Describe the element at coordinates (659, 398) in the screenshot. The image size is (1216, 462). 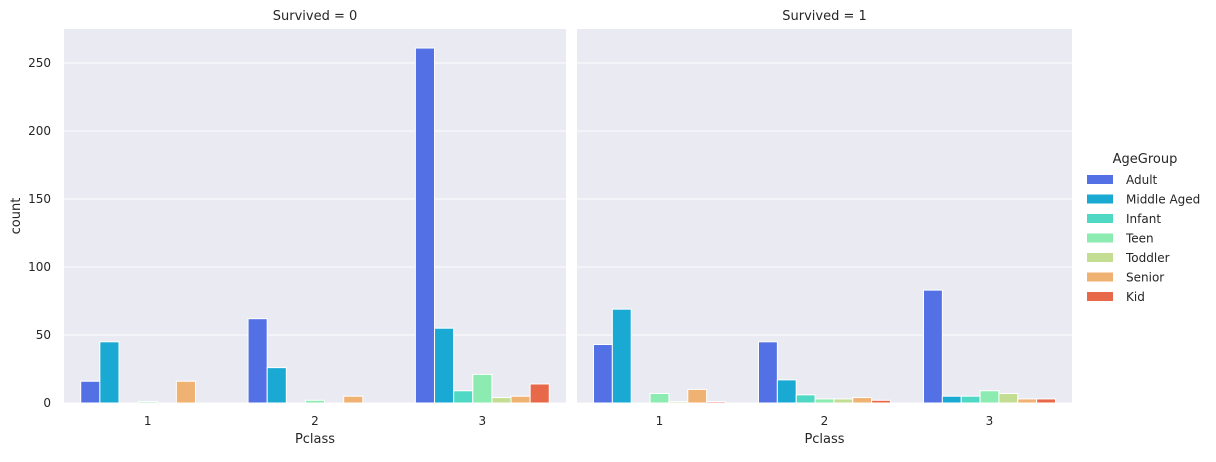
I see `facet-1-bar-1-teen` at that location.